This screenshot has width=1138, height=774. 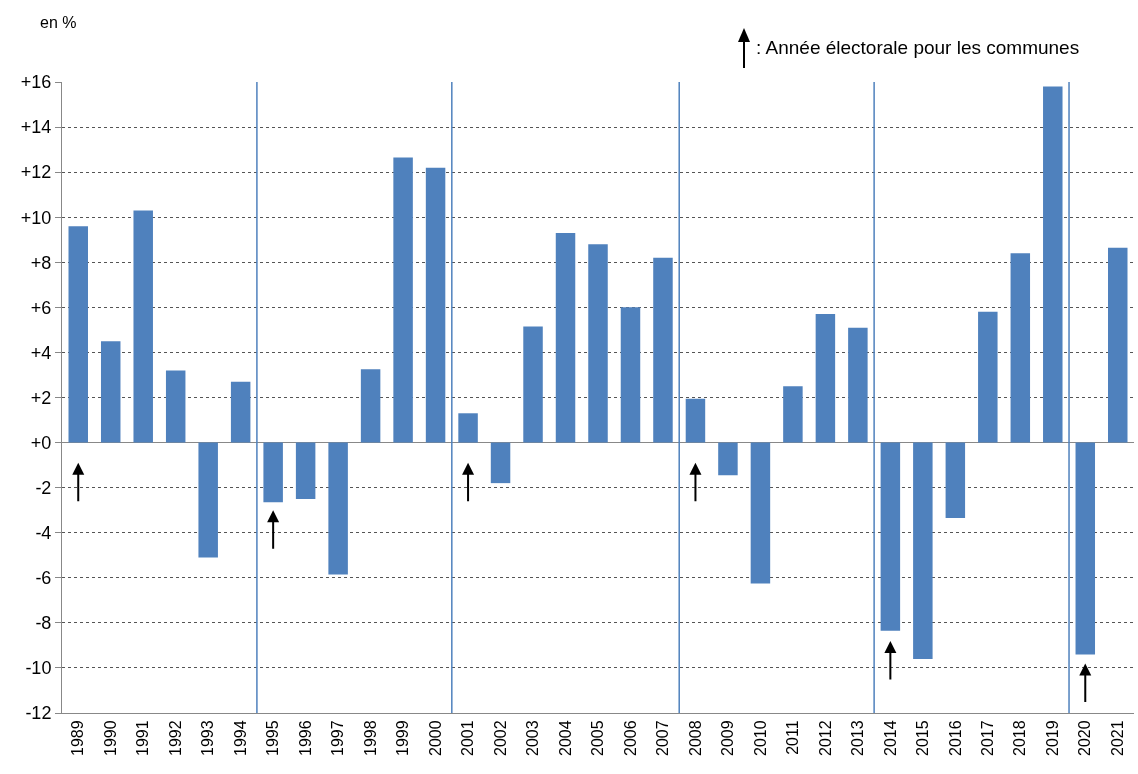 I want to click on y-tick-label: -8, so click(x=43, y=623).